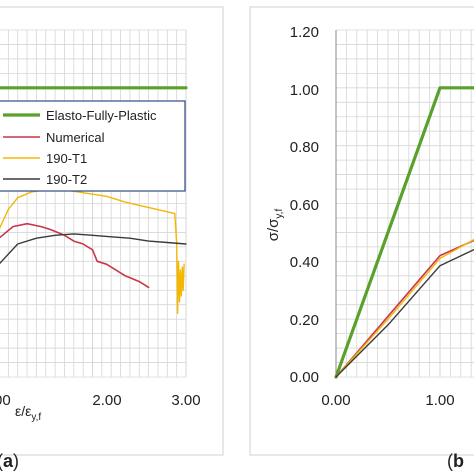  I want to click on panel-b-x-tick-labels: 0.00 1.00, so click(387, 400).